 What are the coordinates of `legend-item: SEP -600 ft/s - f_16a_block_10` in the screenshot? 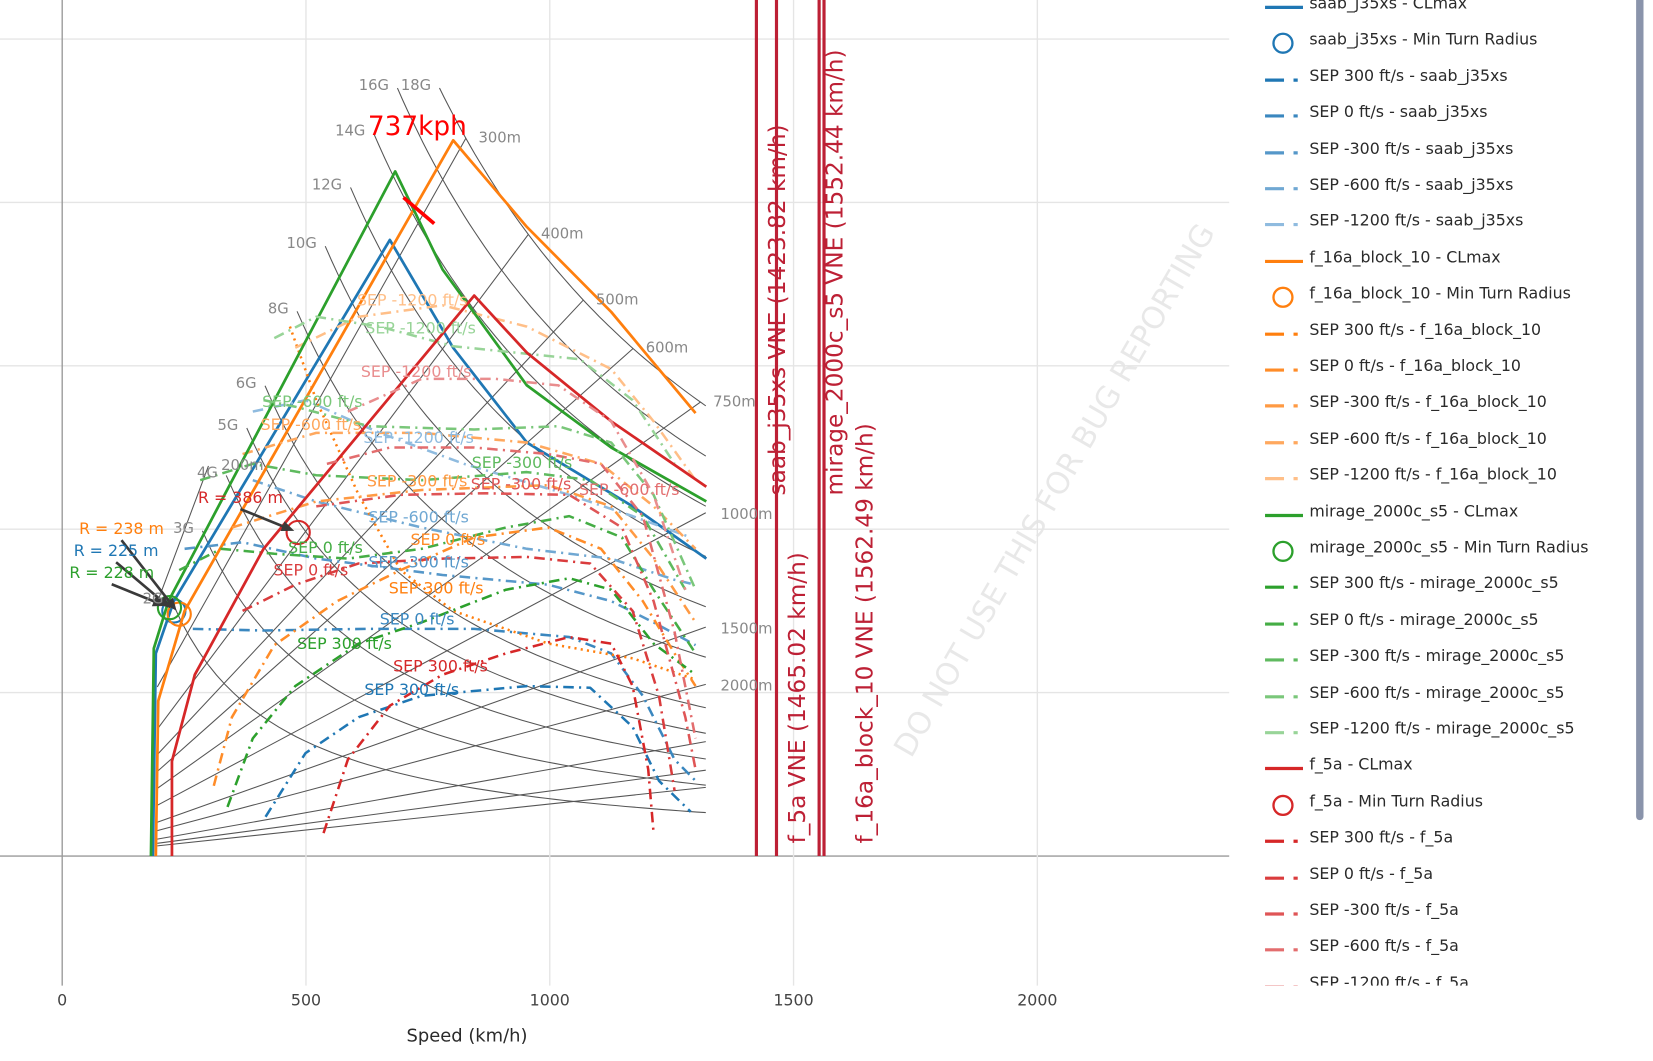 It's located at (1440, 446).